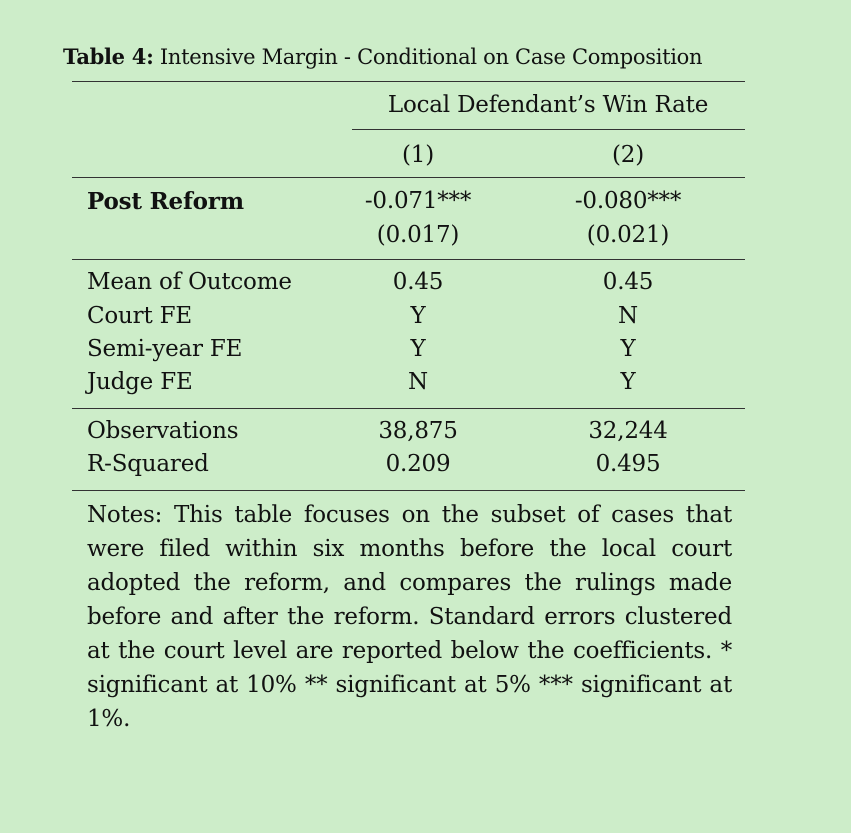 The image size is (851, 833). Describe the element at coordinates (628, 382) in the screenshot. I see `judge-fe-col-2: Y` at that location.